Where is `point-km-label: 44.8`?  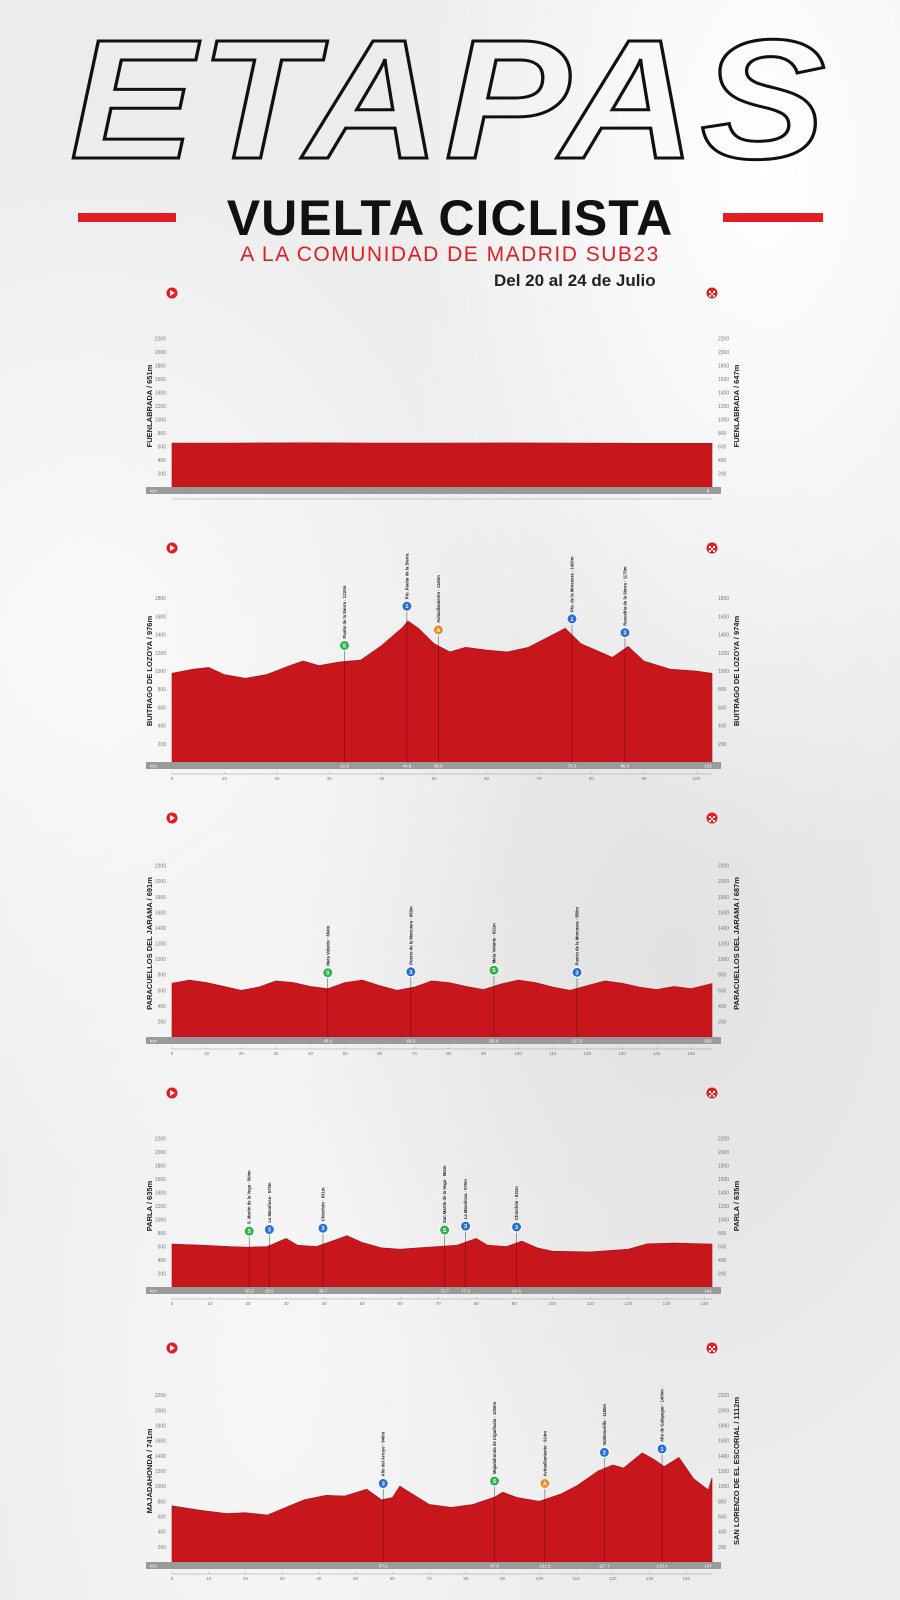 point-km-label: 44.8 is located at coordinates (406, 766).